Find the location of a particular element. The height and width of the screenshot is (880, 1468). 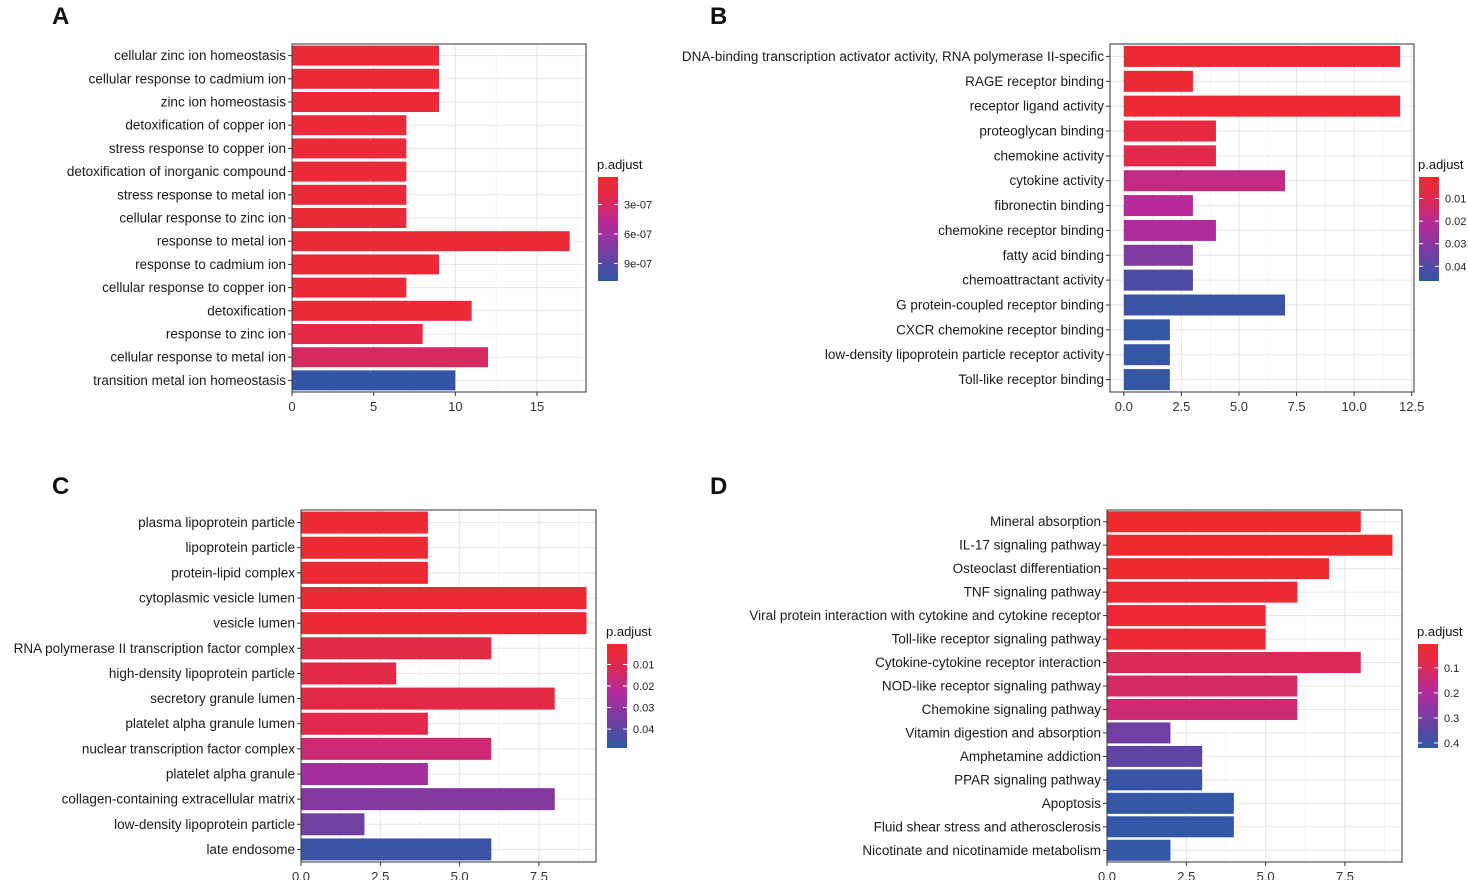

category-label: stress response to copper ion is located at coordinates (197, 148).